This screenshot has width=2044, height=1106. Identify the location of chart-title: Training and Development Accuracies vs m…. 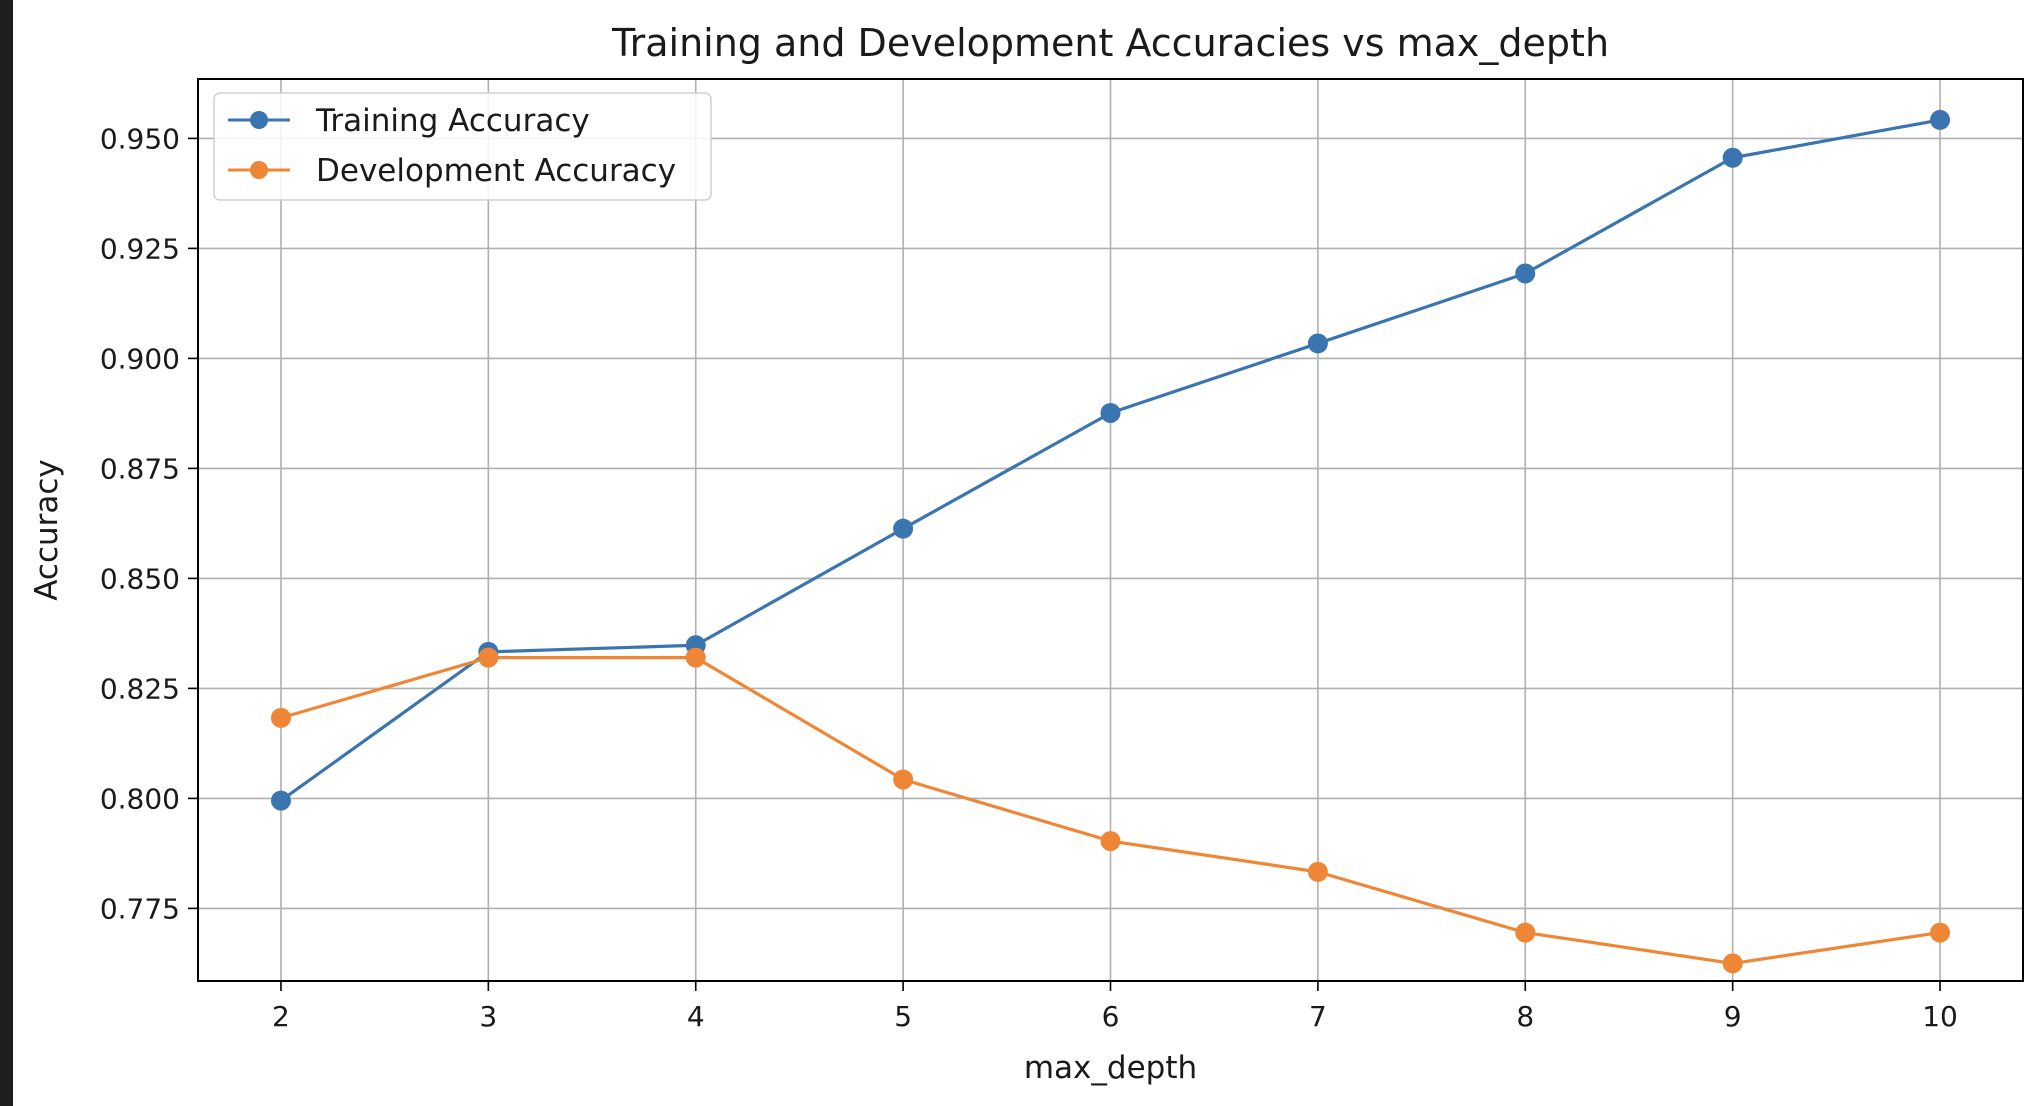
(1110, 43).